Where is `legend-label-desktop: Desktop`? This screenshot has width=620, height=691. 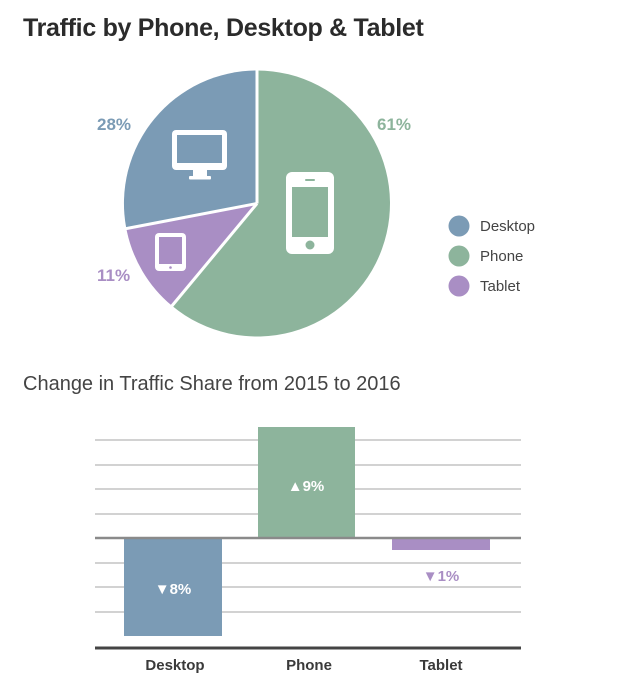 legend-label-desktop: Desktop is located at coordinates (507, 226).